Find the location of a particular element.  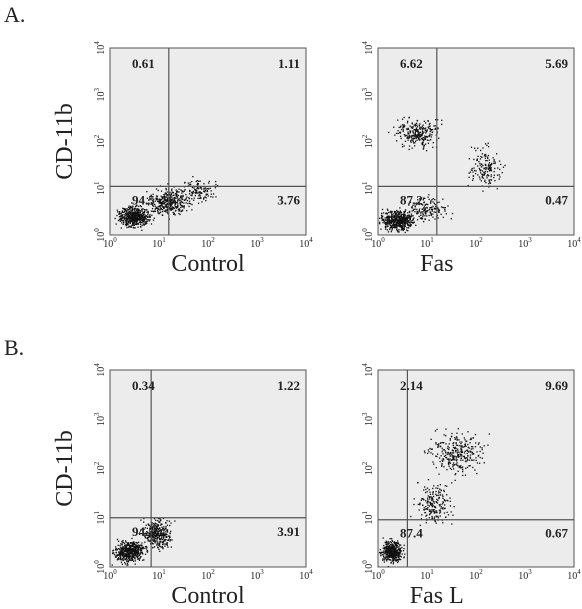

x-tick-label: 103 is located at coordinates (257, 243).